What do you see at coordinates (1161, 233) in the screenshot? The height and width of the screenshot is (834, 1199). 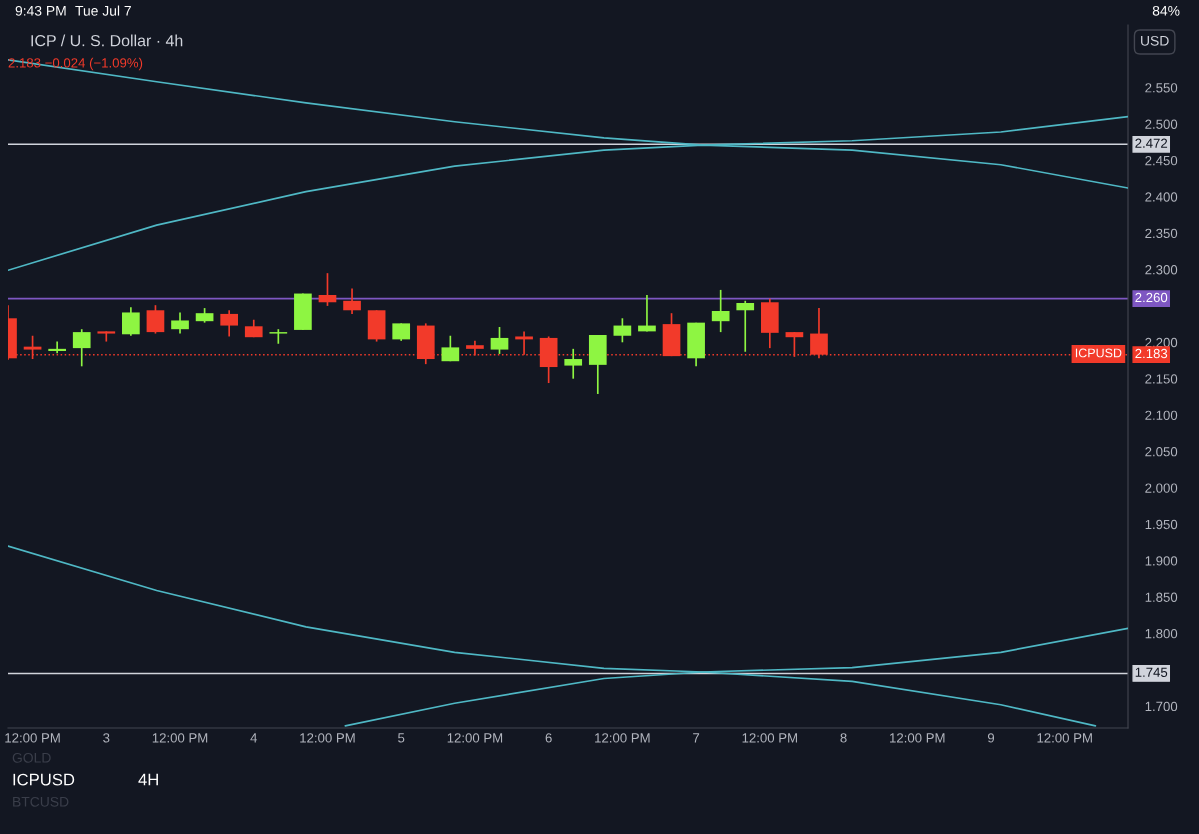 I see `y-tick-label: 2.350` at bounding box center [1161, 233].